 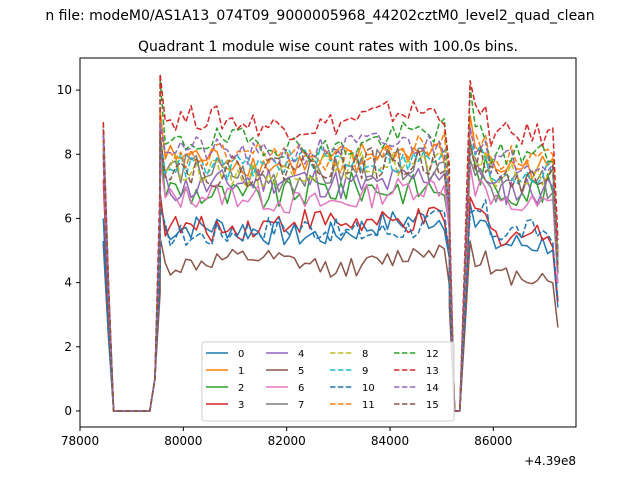 I want to click on y-tick-label: 6, so click(x=68, y=218).